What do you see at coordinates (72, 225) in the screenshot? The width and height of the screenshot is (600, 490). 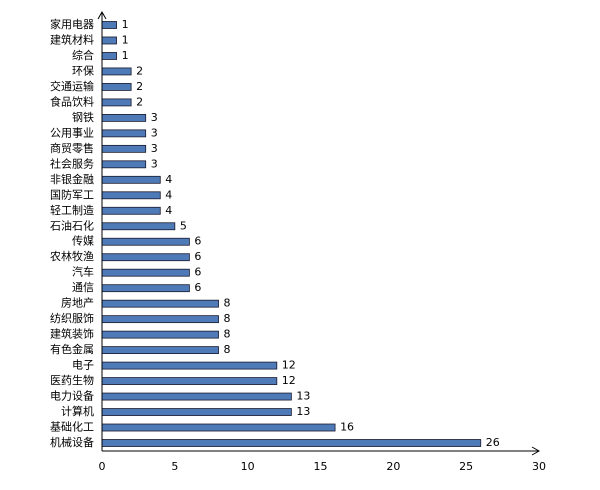 I see `category-label: 石油石化` at bounding box center [72, 225].